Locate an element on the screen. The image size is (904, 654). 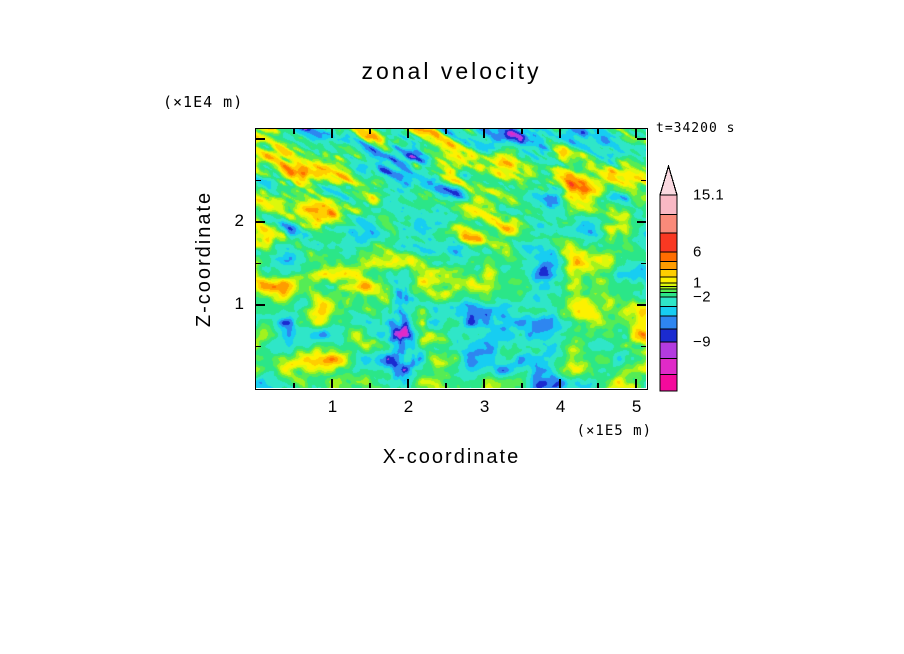
x-axis-unit-label: (×1E5 m) is located at coordinates (614, 431).